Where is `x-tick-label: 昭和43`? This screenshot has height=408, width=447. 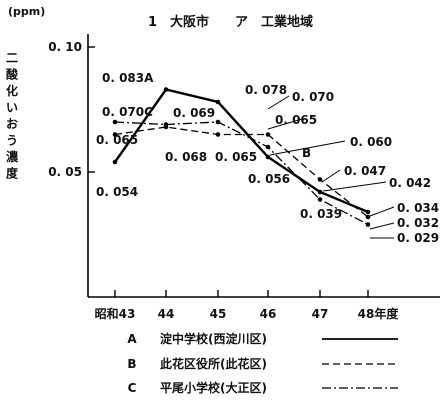 x-tick-label: 昭和43 is located at coordinates (115, 313).